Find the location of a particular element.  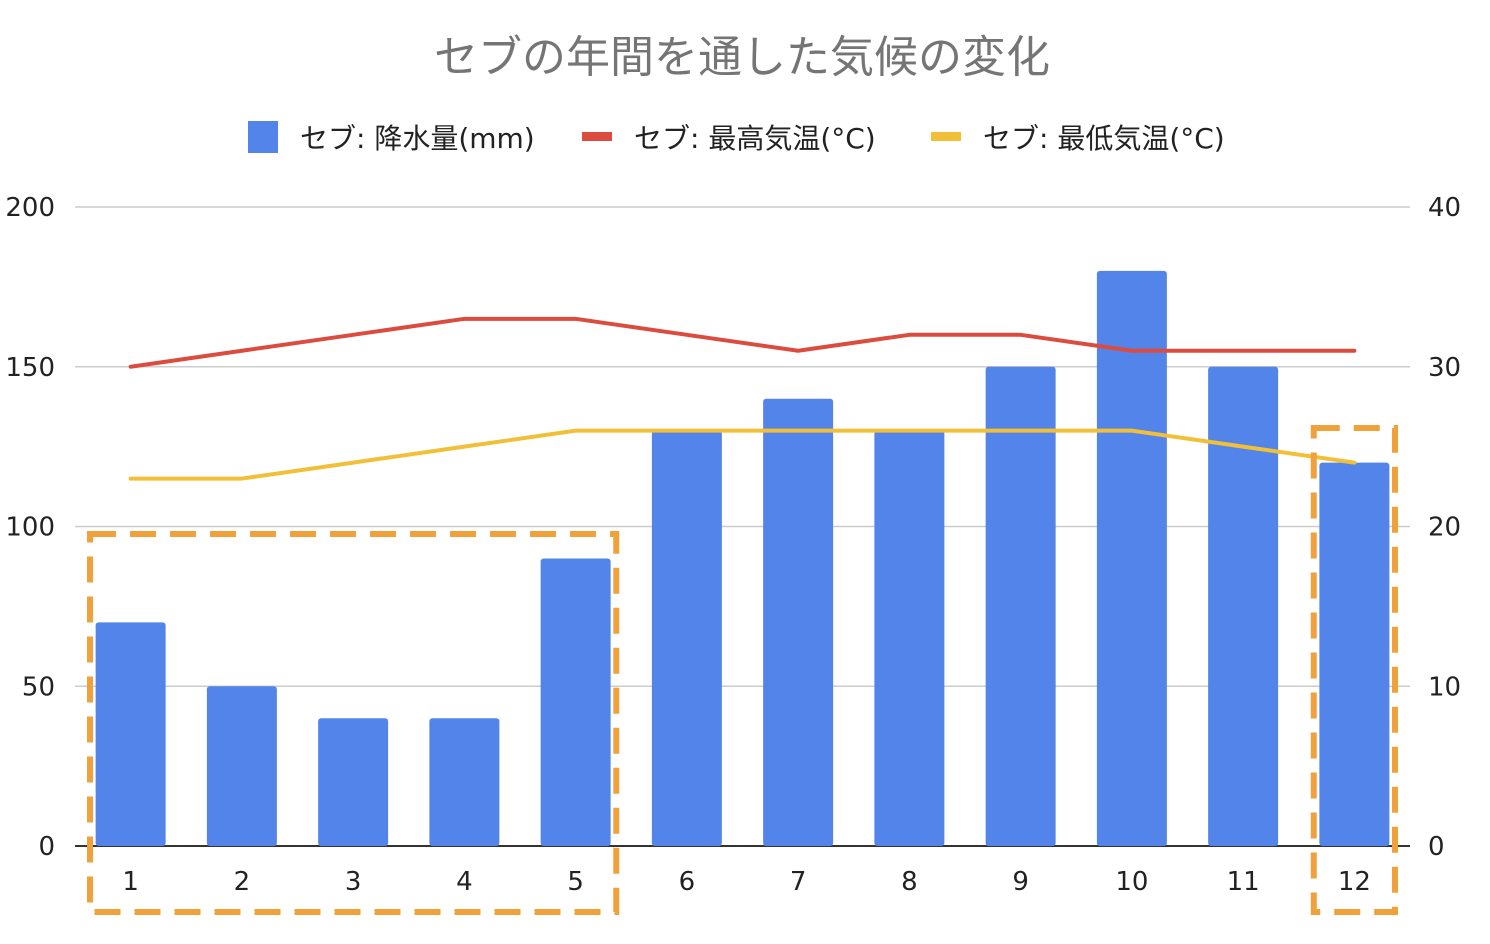

x-tick-label: 12 is located at coordinates (1354, 882).